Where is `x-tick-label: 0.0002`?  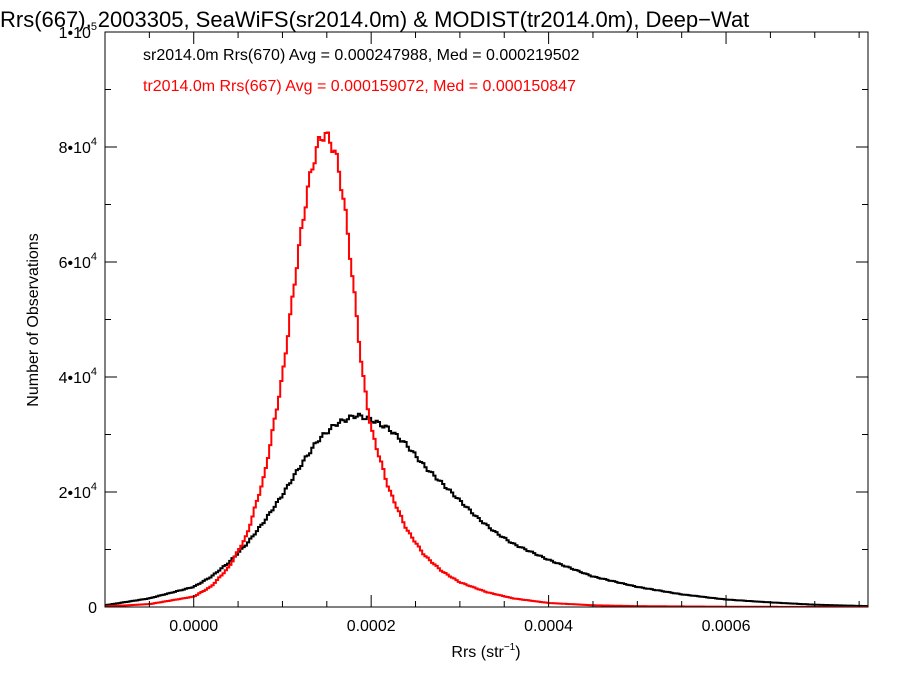 x-tick-label: 0.0002 is located at coordinates (371, 626).